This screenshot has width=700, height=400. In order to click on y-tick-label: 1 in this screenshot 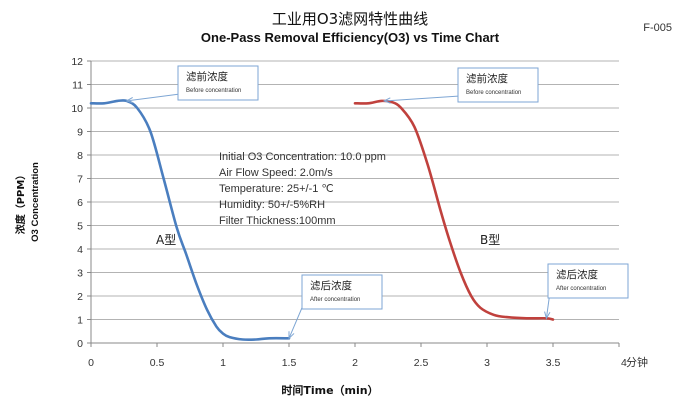, I will do `click(80, 321)`.